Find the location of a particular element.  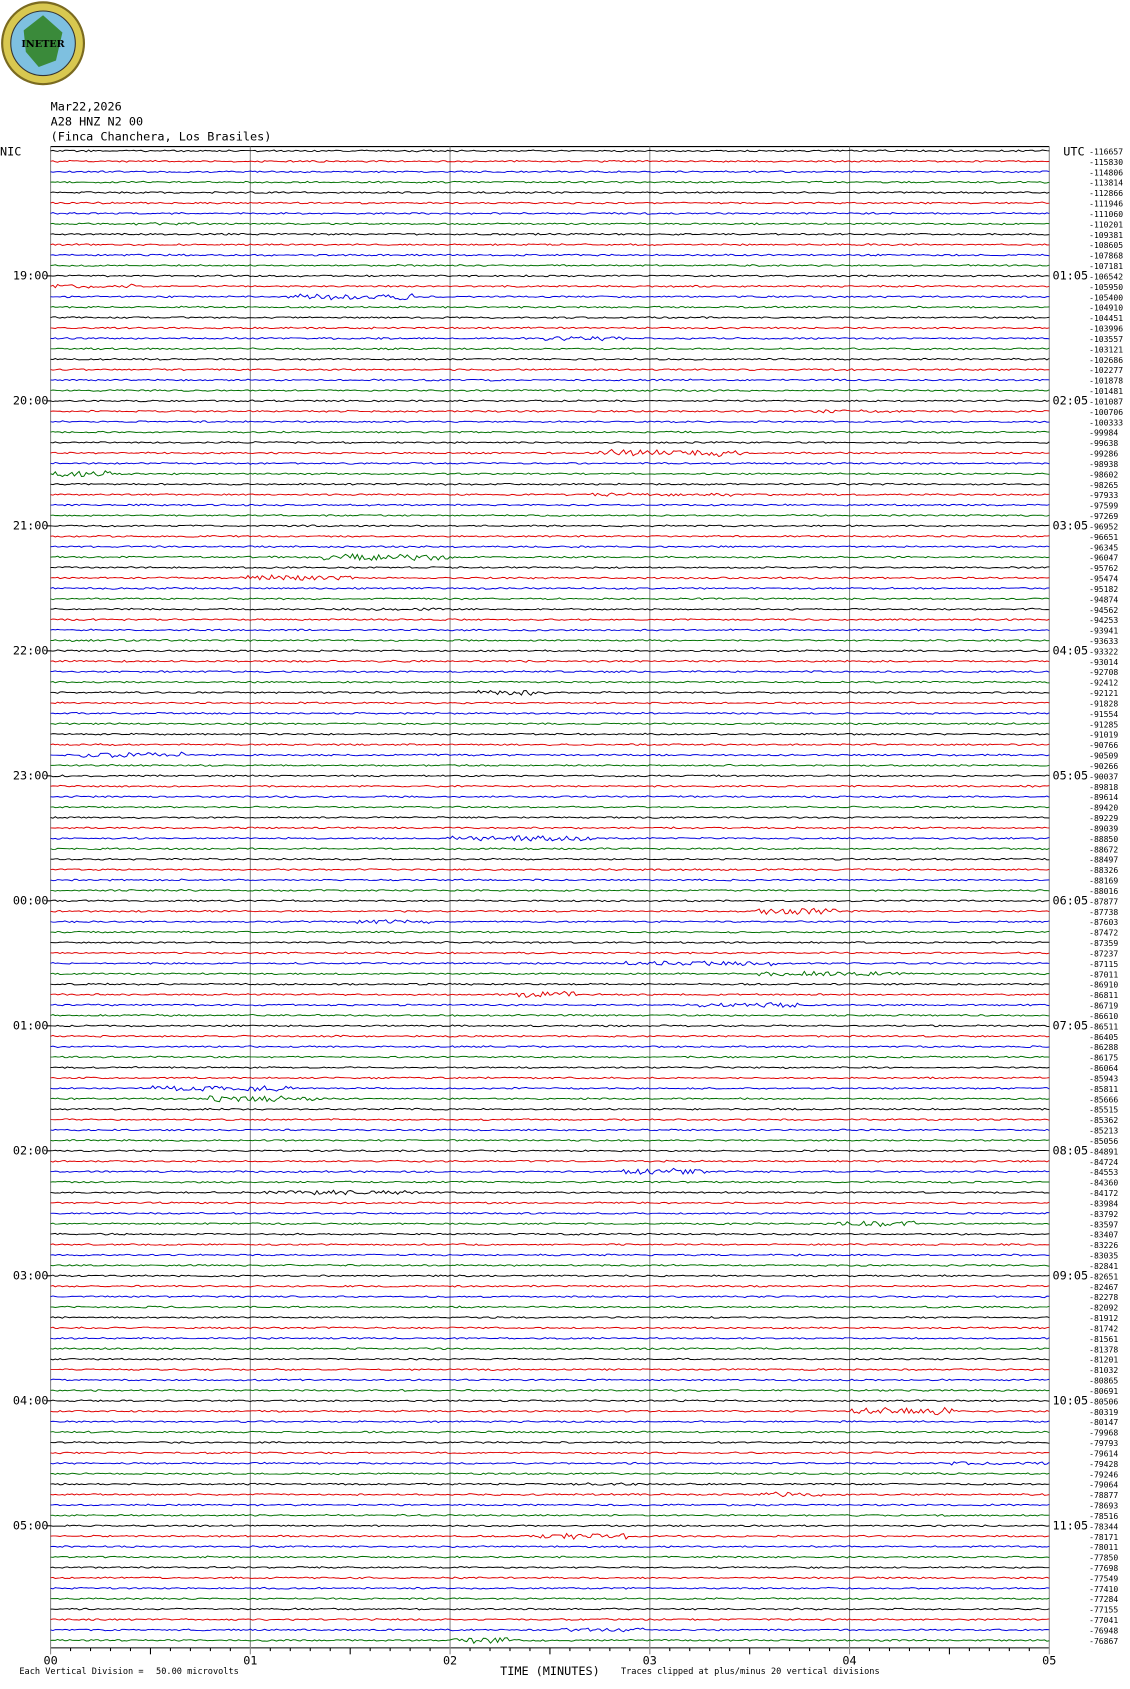

left-hour-label: 23:00 is located at coordinates (31, 775).